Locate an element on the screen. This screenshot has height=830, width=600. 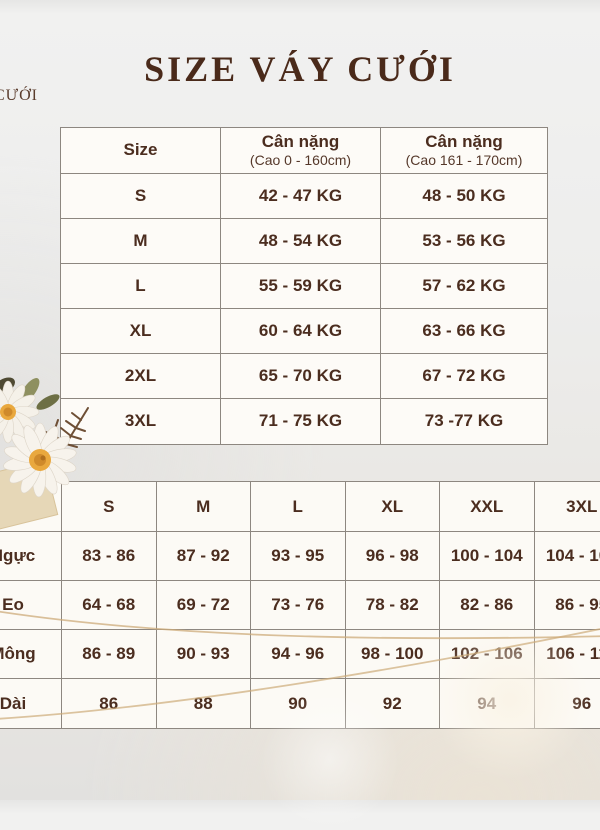
table-cell: 3XL is located at coordinates (141, 421).